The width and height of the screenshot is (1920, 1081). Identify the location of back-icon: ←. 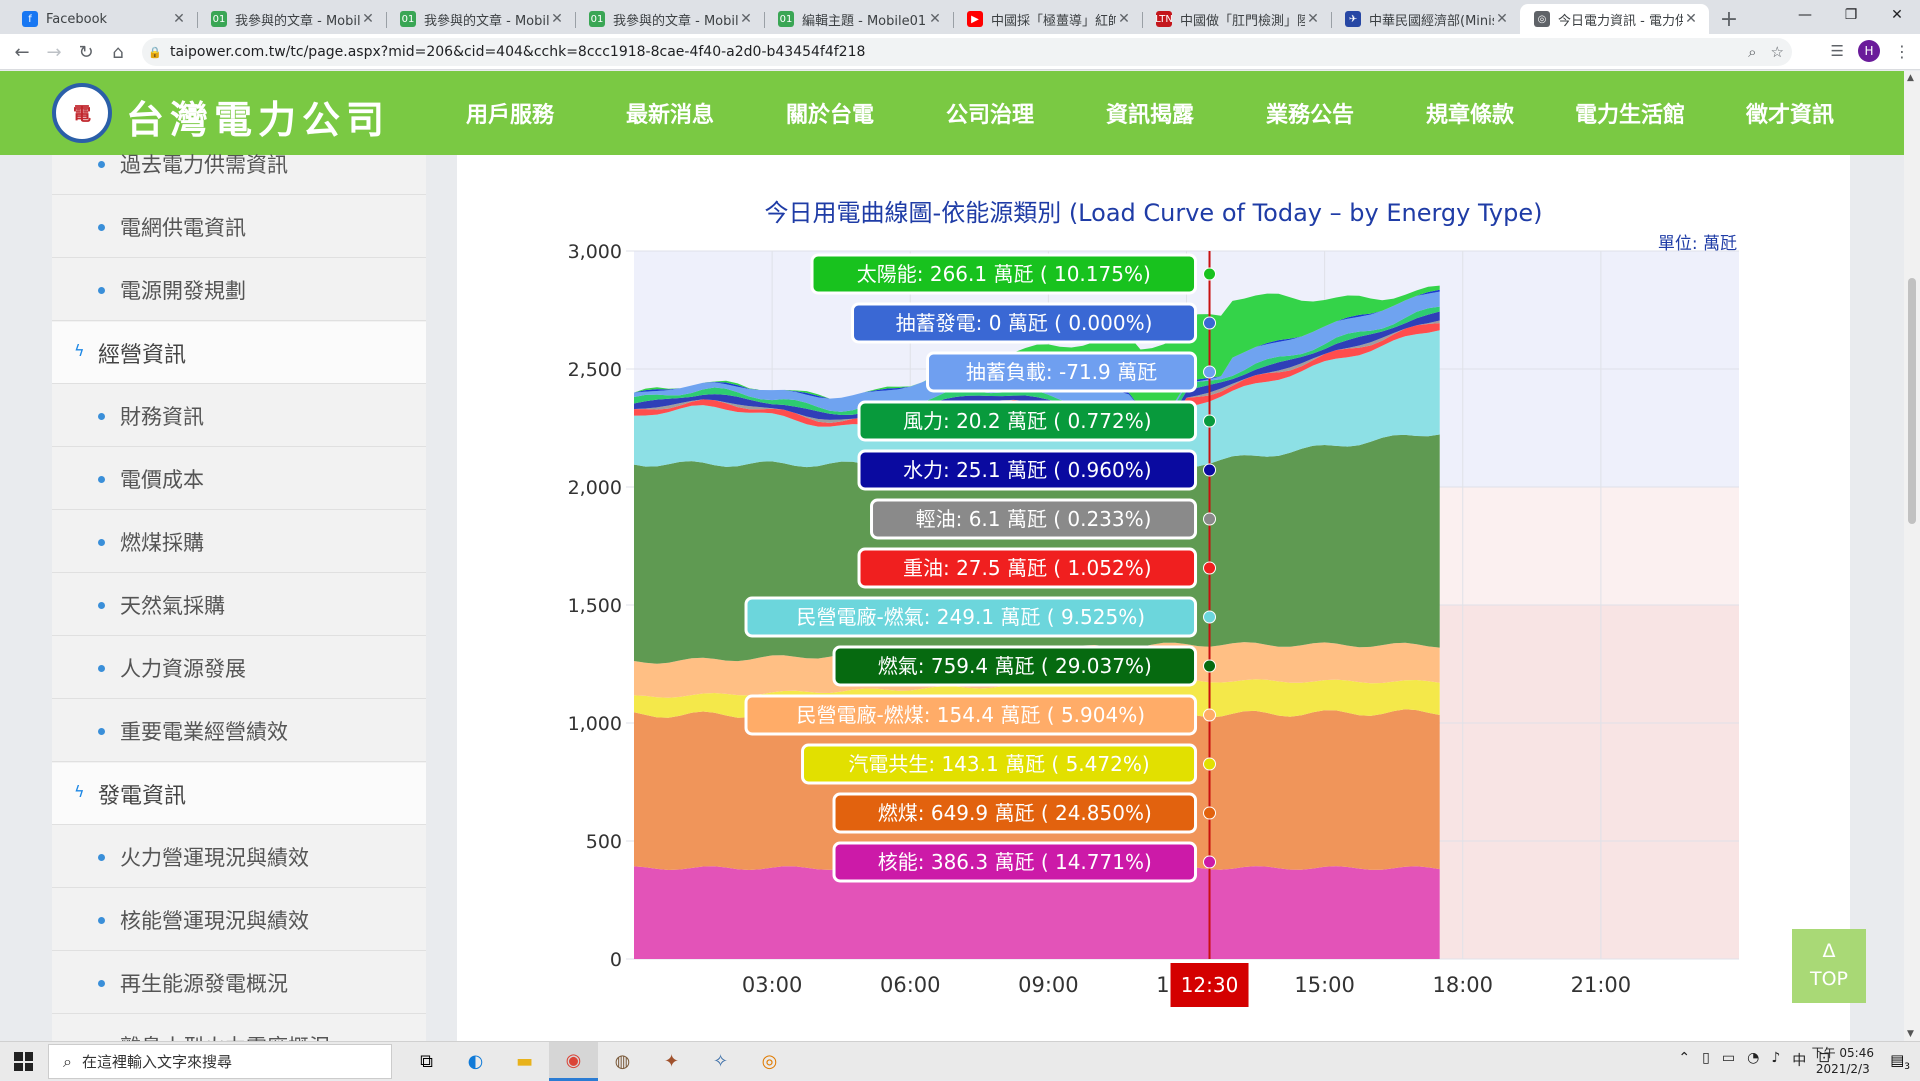
(22, 52).